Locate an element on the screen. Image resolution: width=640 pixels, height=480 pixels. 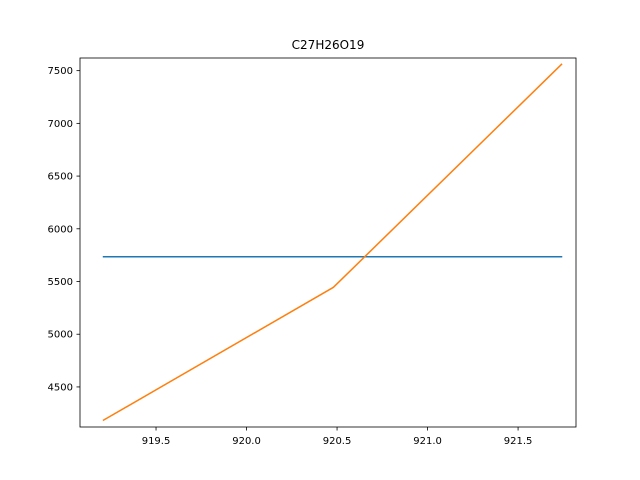
x-tick-label: 921.5 is located at coordinates (518, 441).